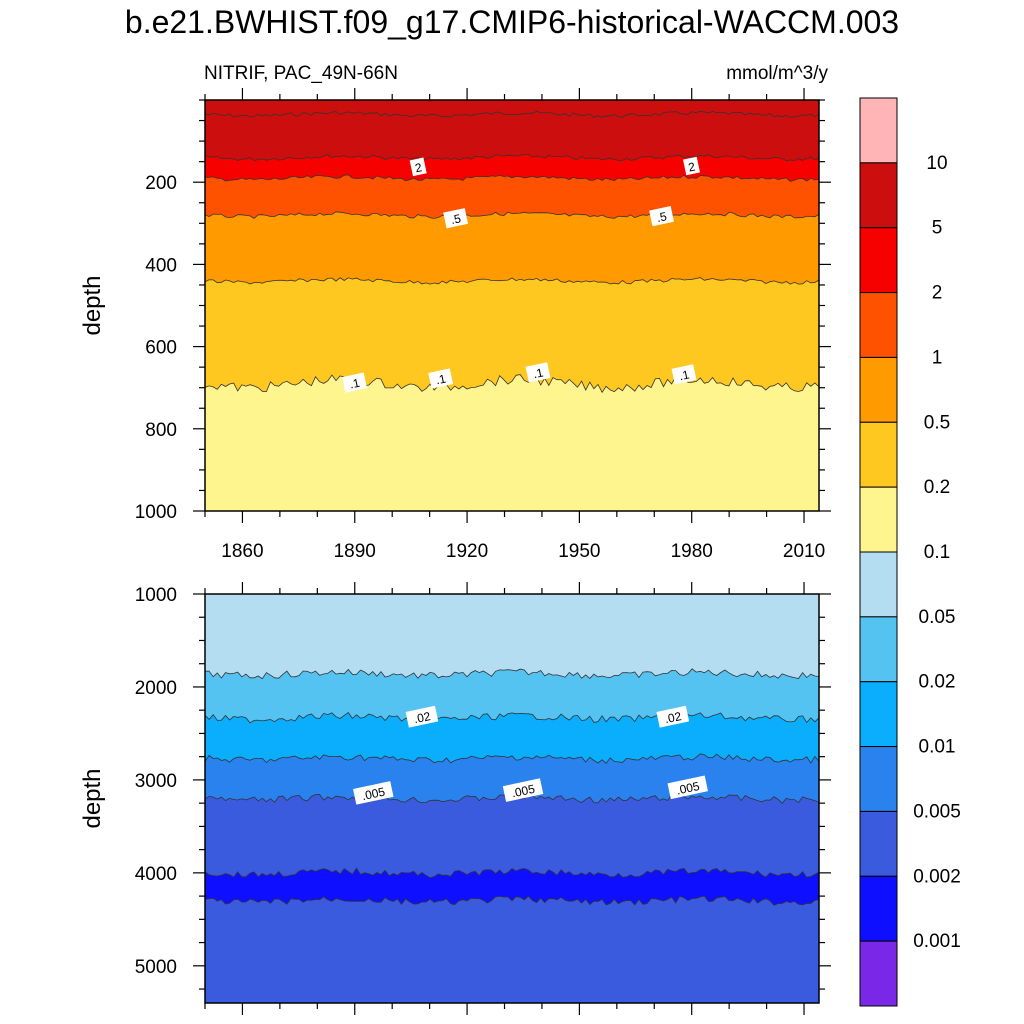 This screenshot has height=1024, width=1024. I want to click on colorbar-label: 0.02, so click(937, 682).